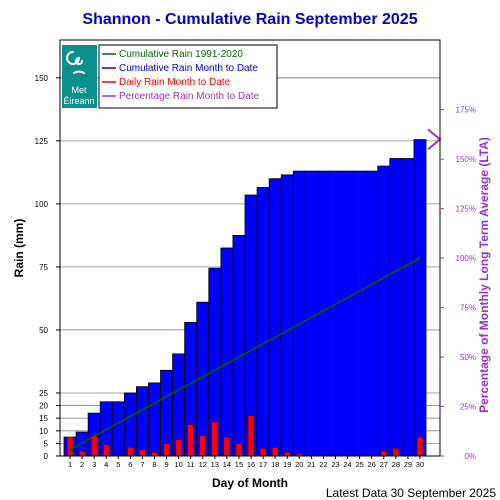 The width and height of the screenshot is (500, 500). Describe the element at coordinates (250, 483) in the screenshot. I see `x-axis-label: Day of Month` at that location.